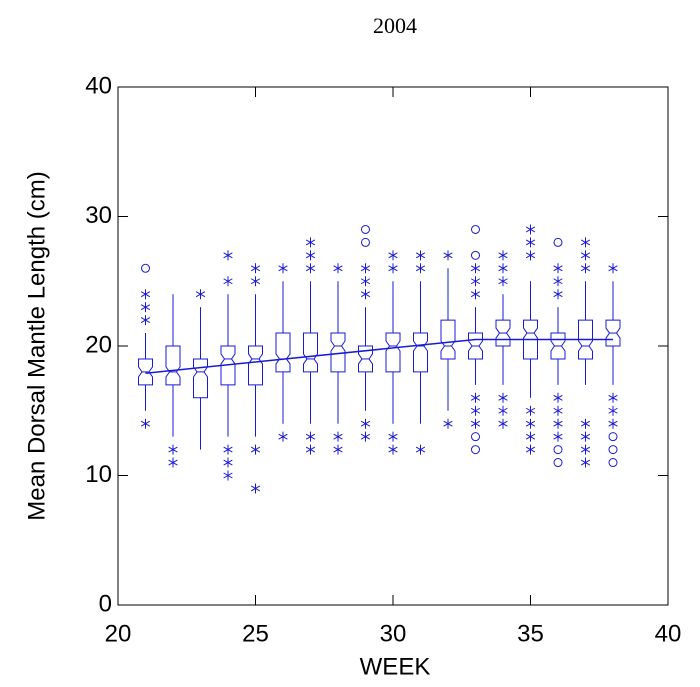 The width and height of the screenshot is (700, 687). What do you see at coordinates (255, 633) in the screenshot?
I see `x-tick-label: 25` at bounding box center [255, 633].